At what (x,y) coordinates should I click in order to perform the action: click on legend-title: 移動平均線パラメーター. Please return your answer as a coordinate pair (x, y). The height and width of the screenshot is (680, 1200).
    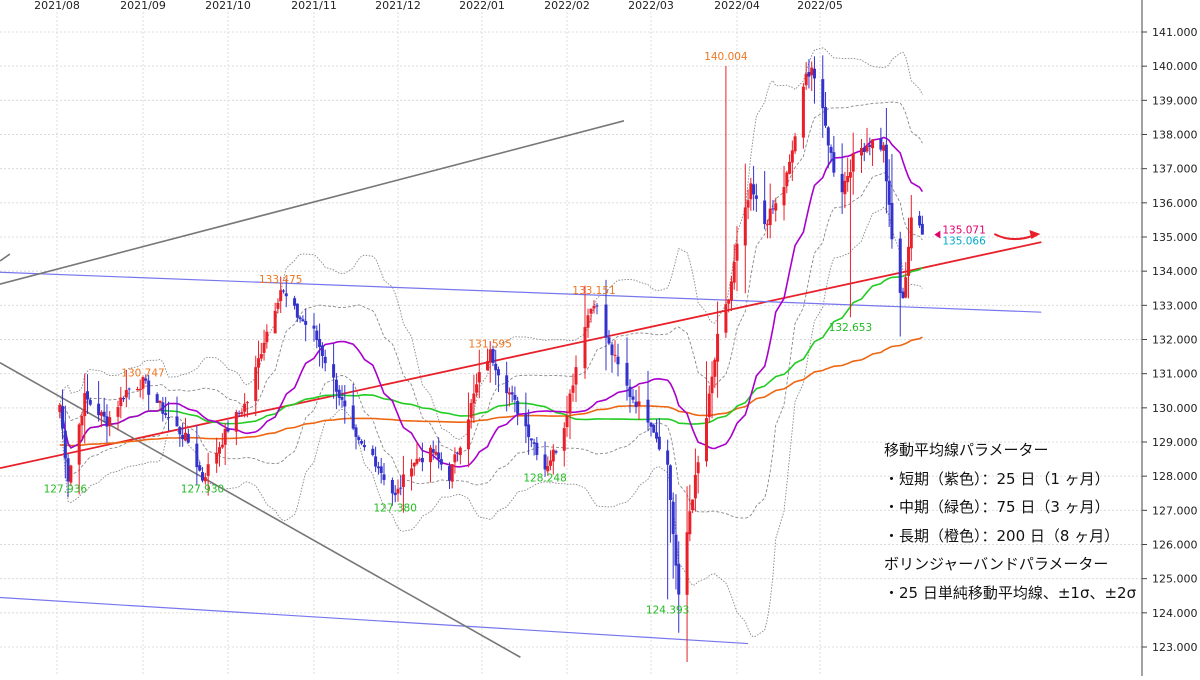
    Looking at the image, I should click on (966, 450).